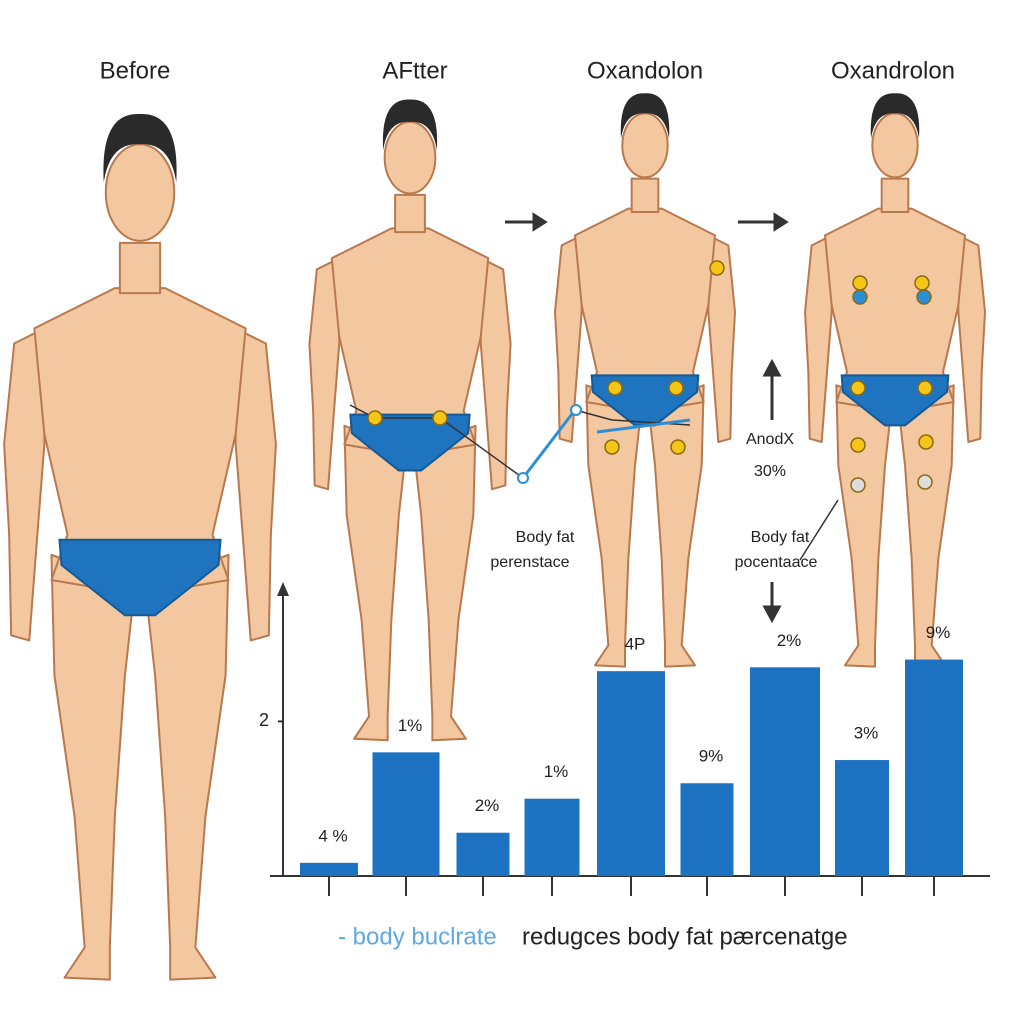 This screenshot has width=1024, height=1024. Describe the element at coordinates (417, 936) in the screenshot. I see `caption-lead: - body buclrate` at that location.